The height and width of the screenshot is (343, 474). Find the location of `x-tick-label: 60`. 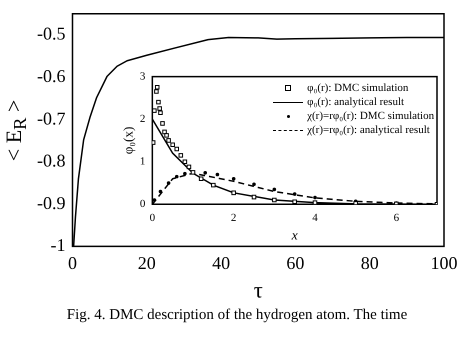

x-tick-label: 60 is located at coordinates (295, 262).